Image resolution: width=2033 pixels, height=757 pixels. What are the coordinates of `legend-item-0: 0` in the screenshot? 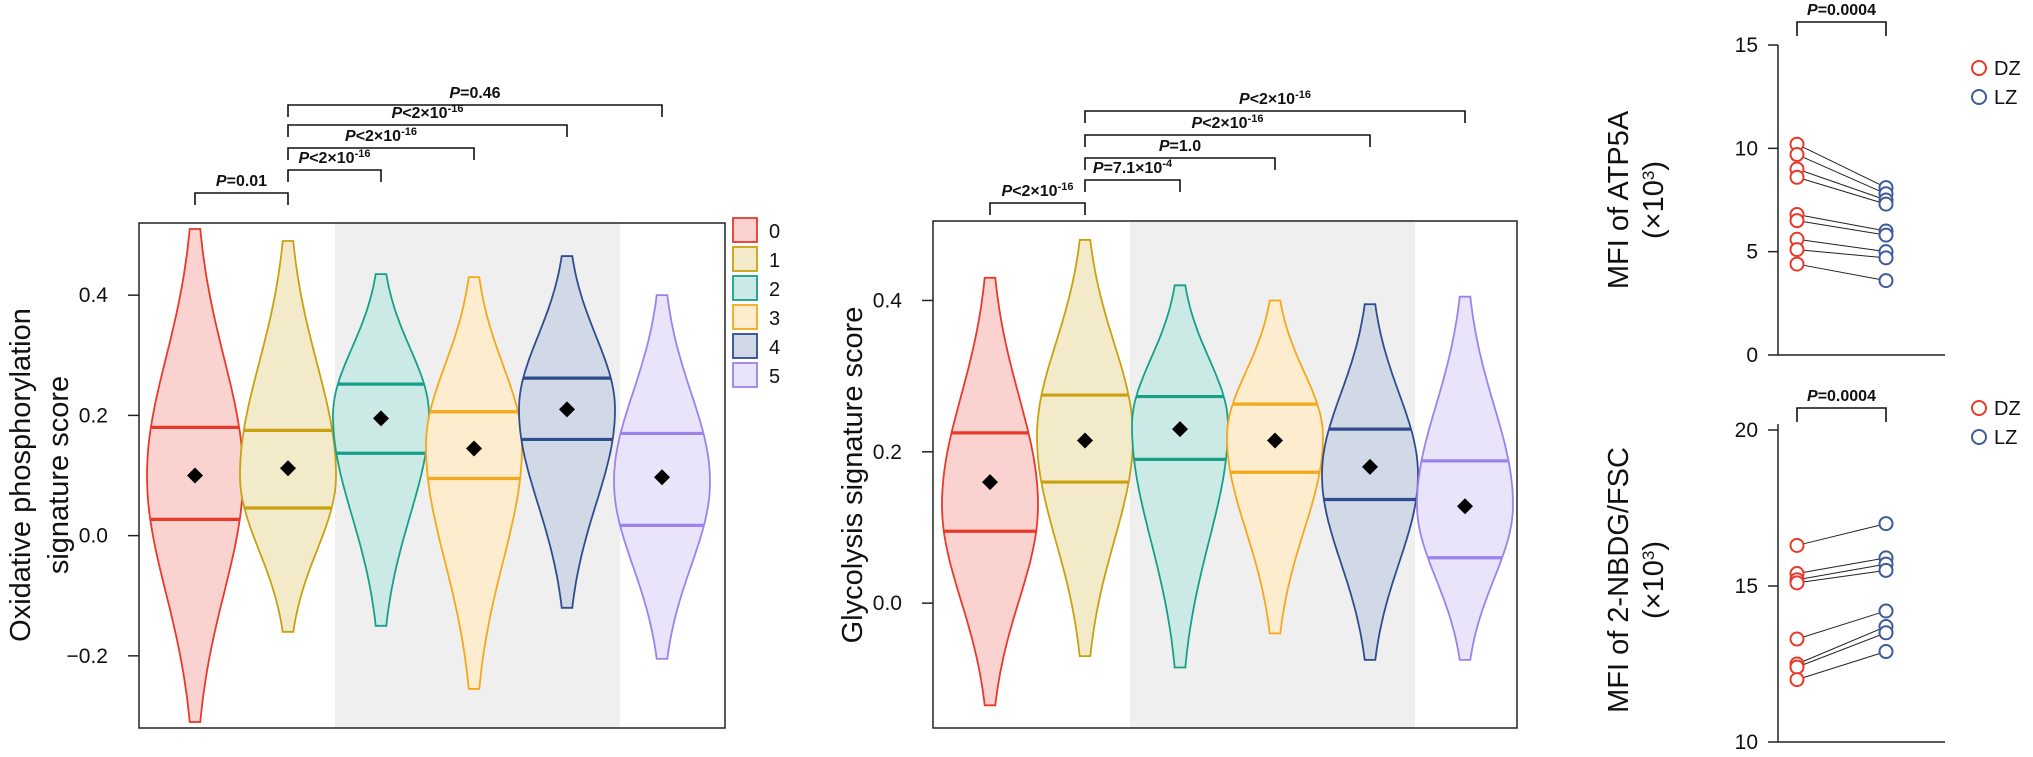 It's located at (756, 230).